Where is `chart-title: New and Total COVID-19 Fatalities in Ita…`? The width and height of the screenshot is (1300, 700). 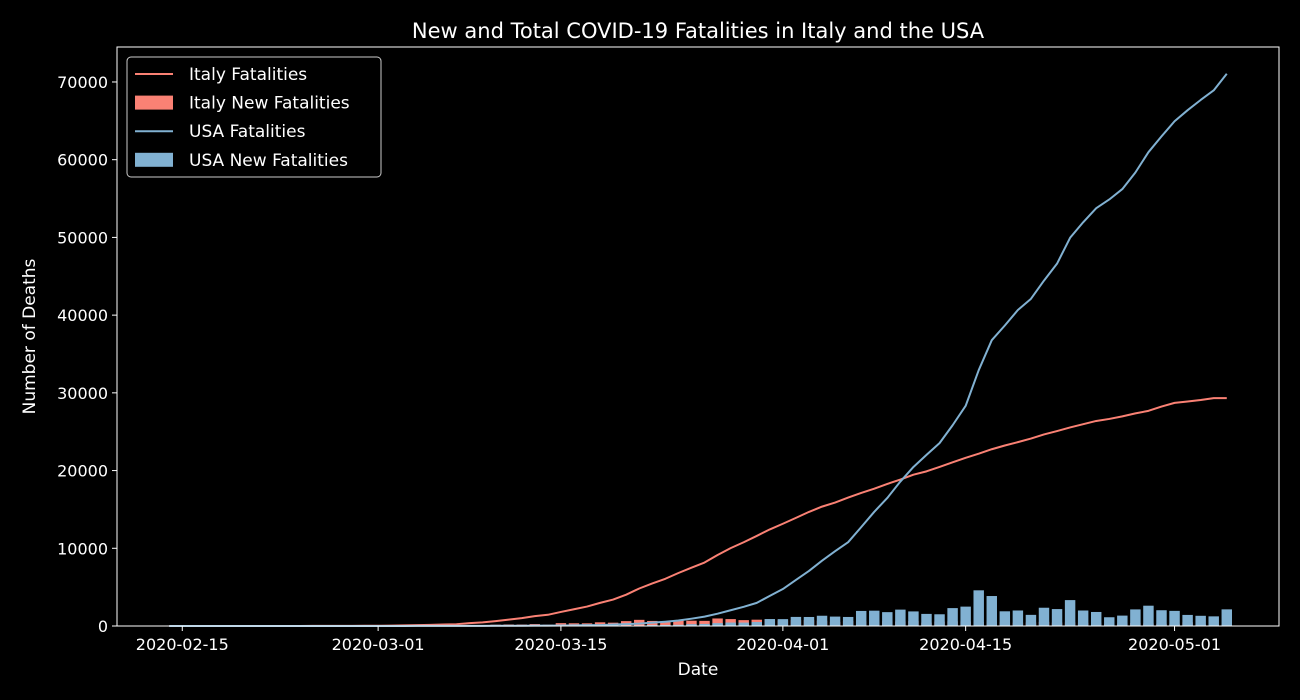
chart-title: New and Total COVID-19 Fatalities in Ita… is located at coordinates (698, 31).